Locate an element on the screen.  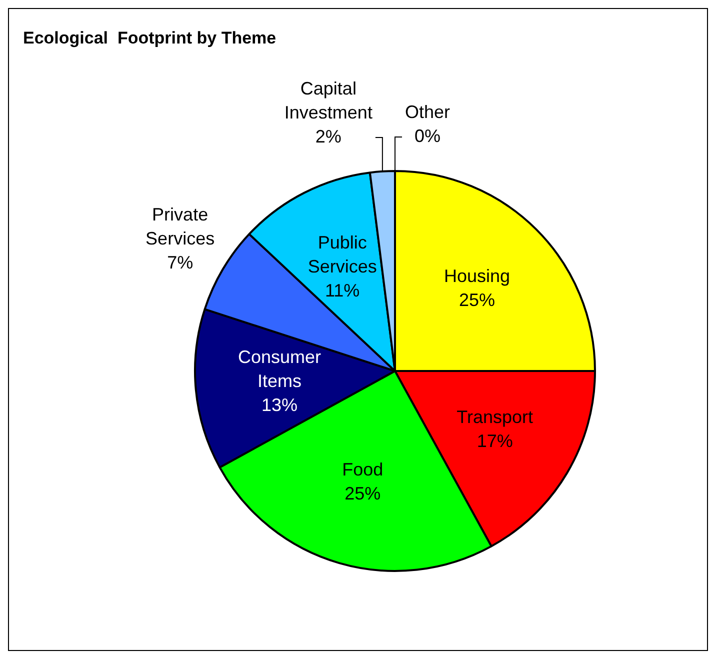
slice-label: Private Services is located at coordinates (180, 226).